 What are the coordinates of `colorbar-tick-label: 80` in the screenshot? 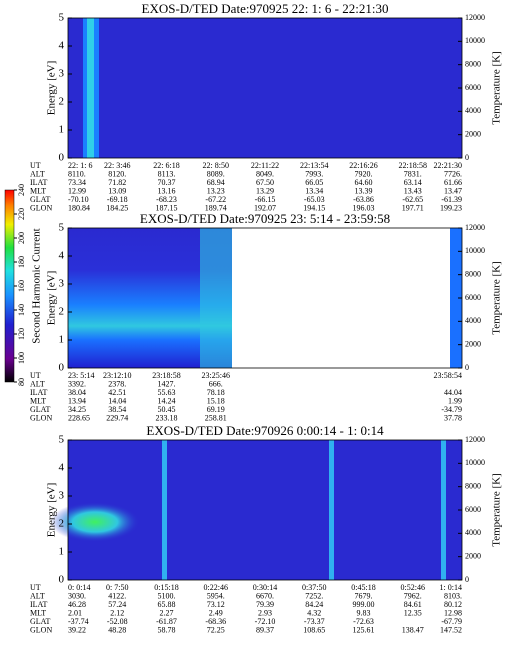 It's located at (21, 382).